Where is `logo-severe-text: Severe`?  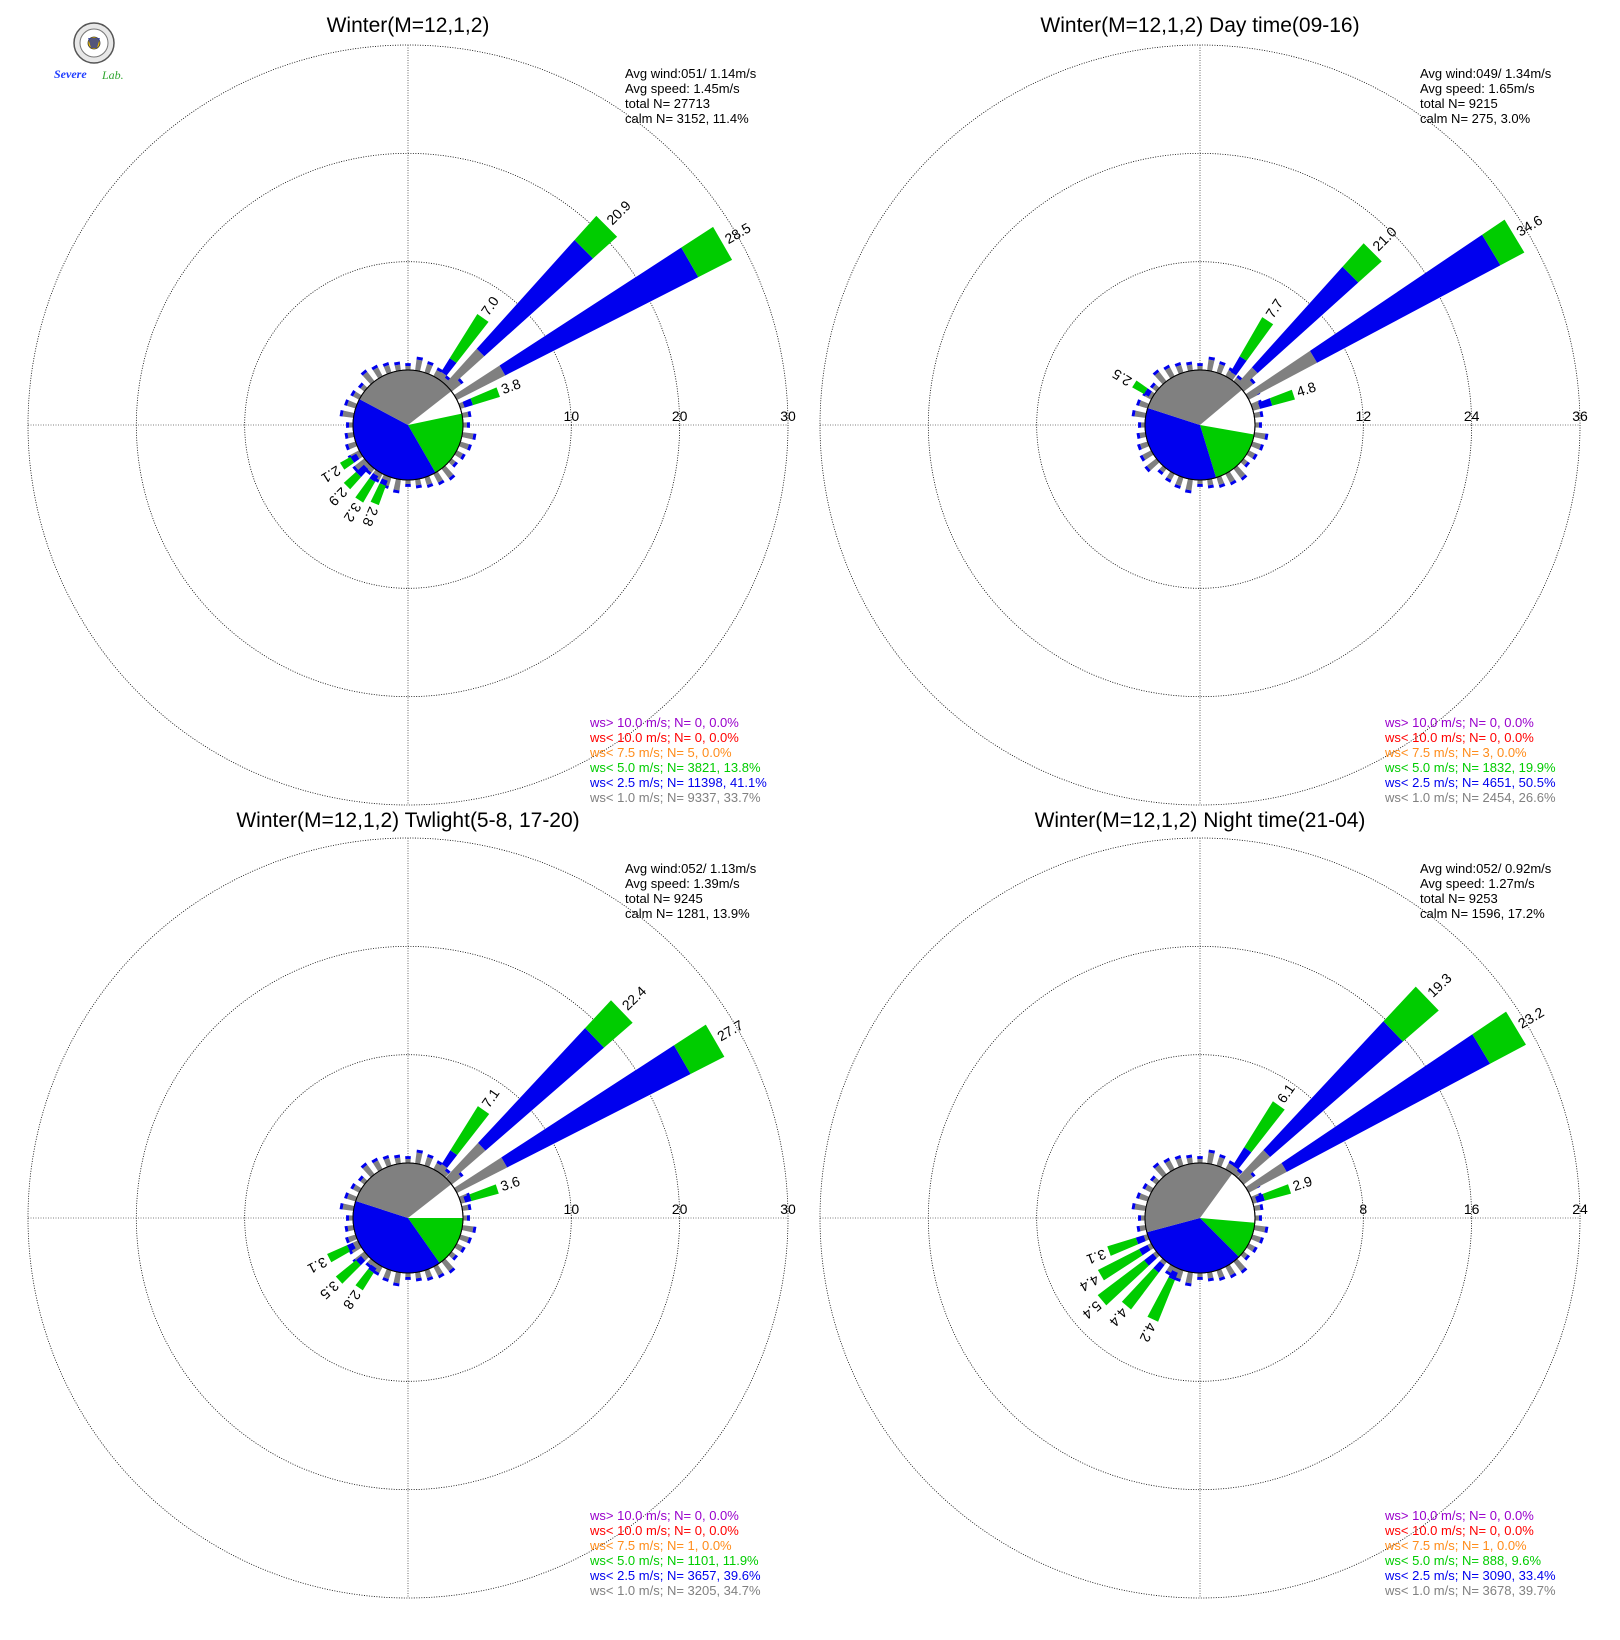
logo-severe-text: Severe is located at coordinates (70, 74).